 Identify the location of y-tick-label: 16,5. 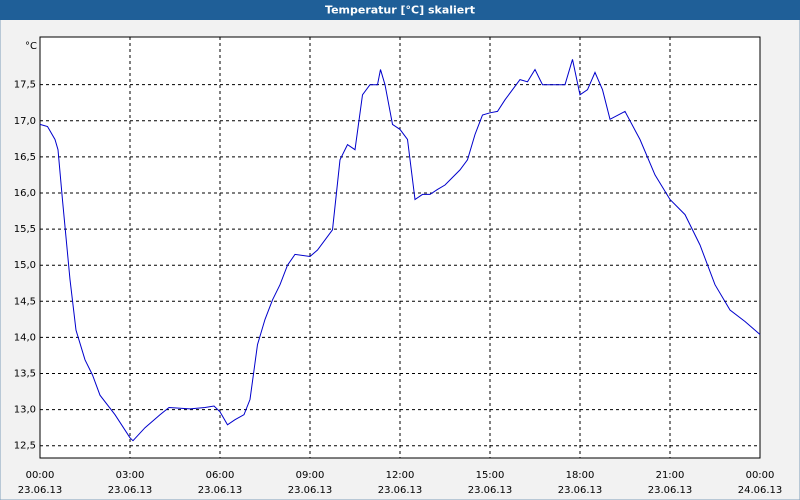
(25, 157).